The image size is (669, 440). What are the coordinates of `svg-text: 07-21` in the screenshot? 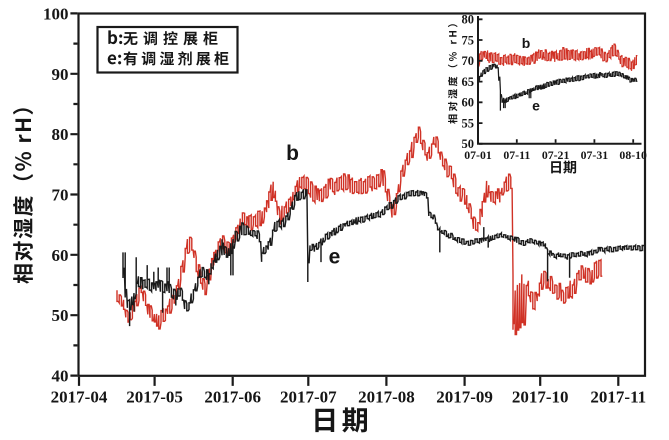 It's located at (556, 155).